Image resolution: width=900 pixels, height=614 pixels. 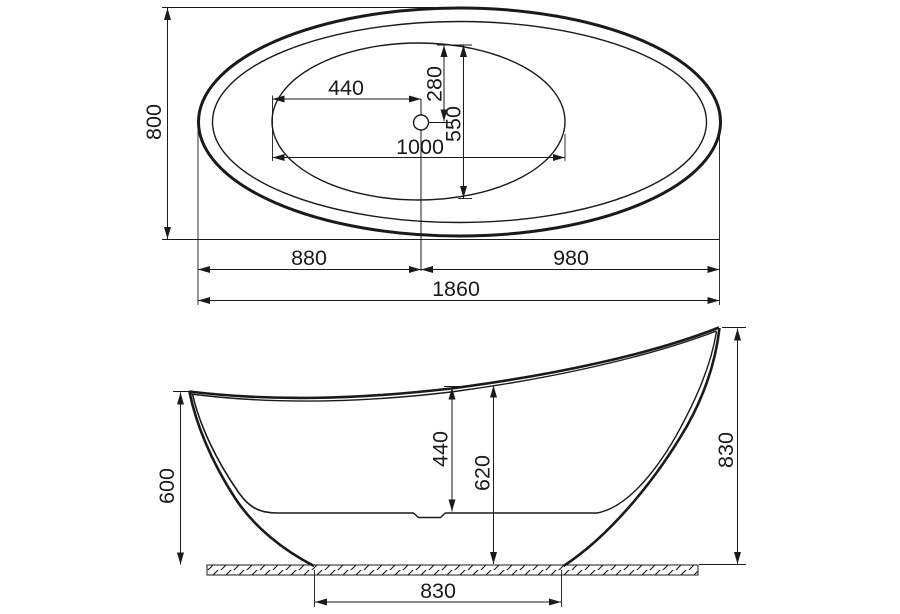 I want to click on drain-hole, so click(x=421, y=122).